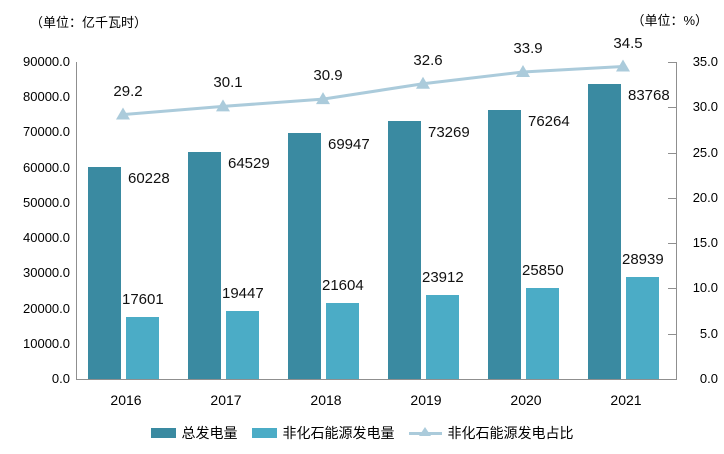 The image size is (724, 454). What do you see at coordinates (46, 132) in the screenshot?
I see `left-axis-tick-label: 70000.0` at bounding box center [46, 132].